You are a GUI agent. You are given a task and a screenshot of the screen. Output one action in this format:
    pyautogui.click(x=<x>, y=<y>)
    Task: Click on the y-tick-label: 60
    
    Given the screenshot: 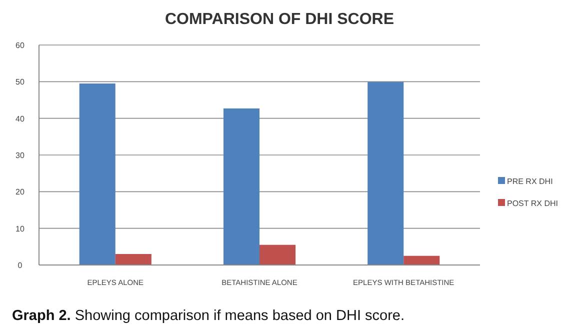 What is the action you would take?
    pyautogui.click(x=20, y=45)
    